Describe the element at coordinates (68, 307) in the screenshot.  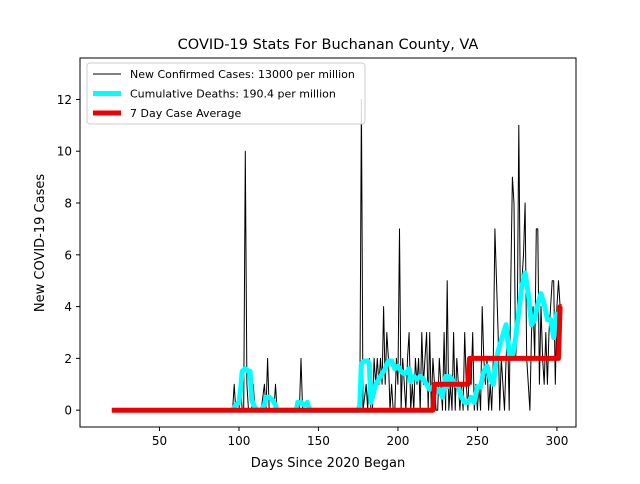
I see `y-tick-label: 4` at that location.